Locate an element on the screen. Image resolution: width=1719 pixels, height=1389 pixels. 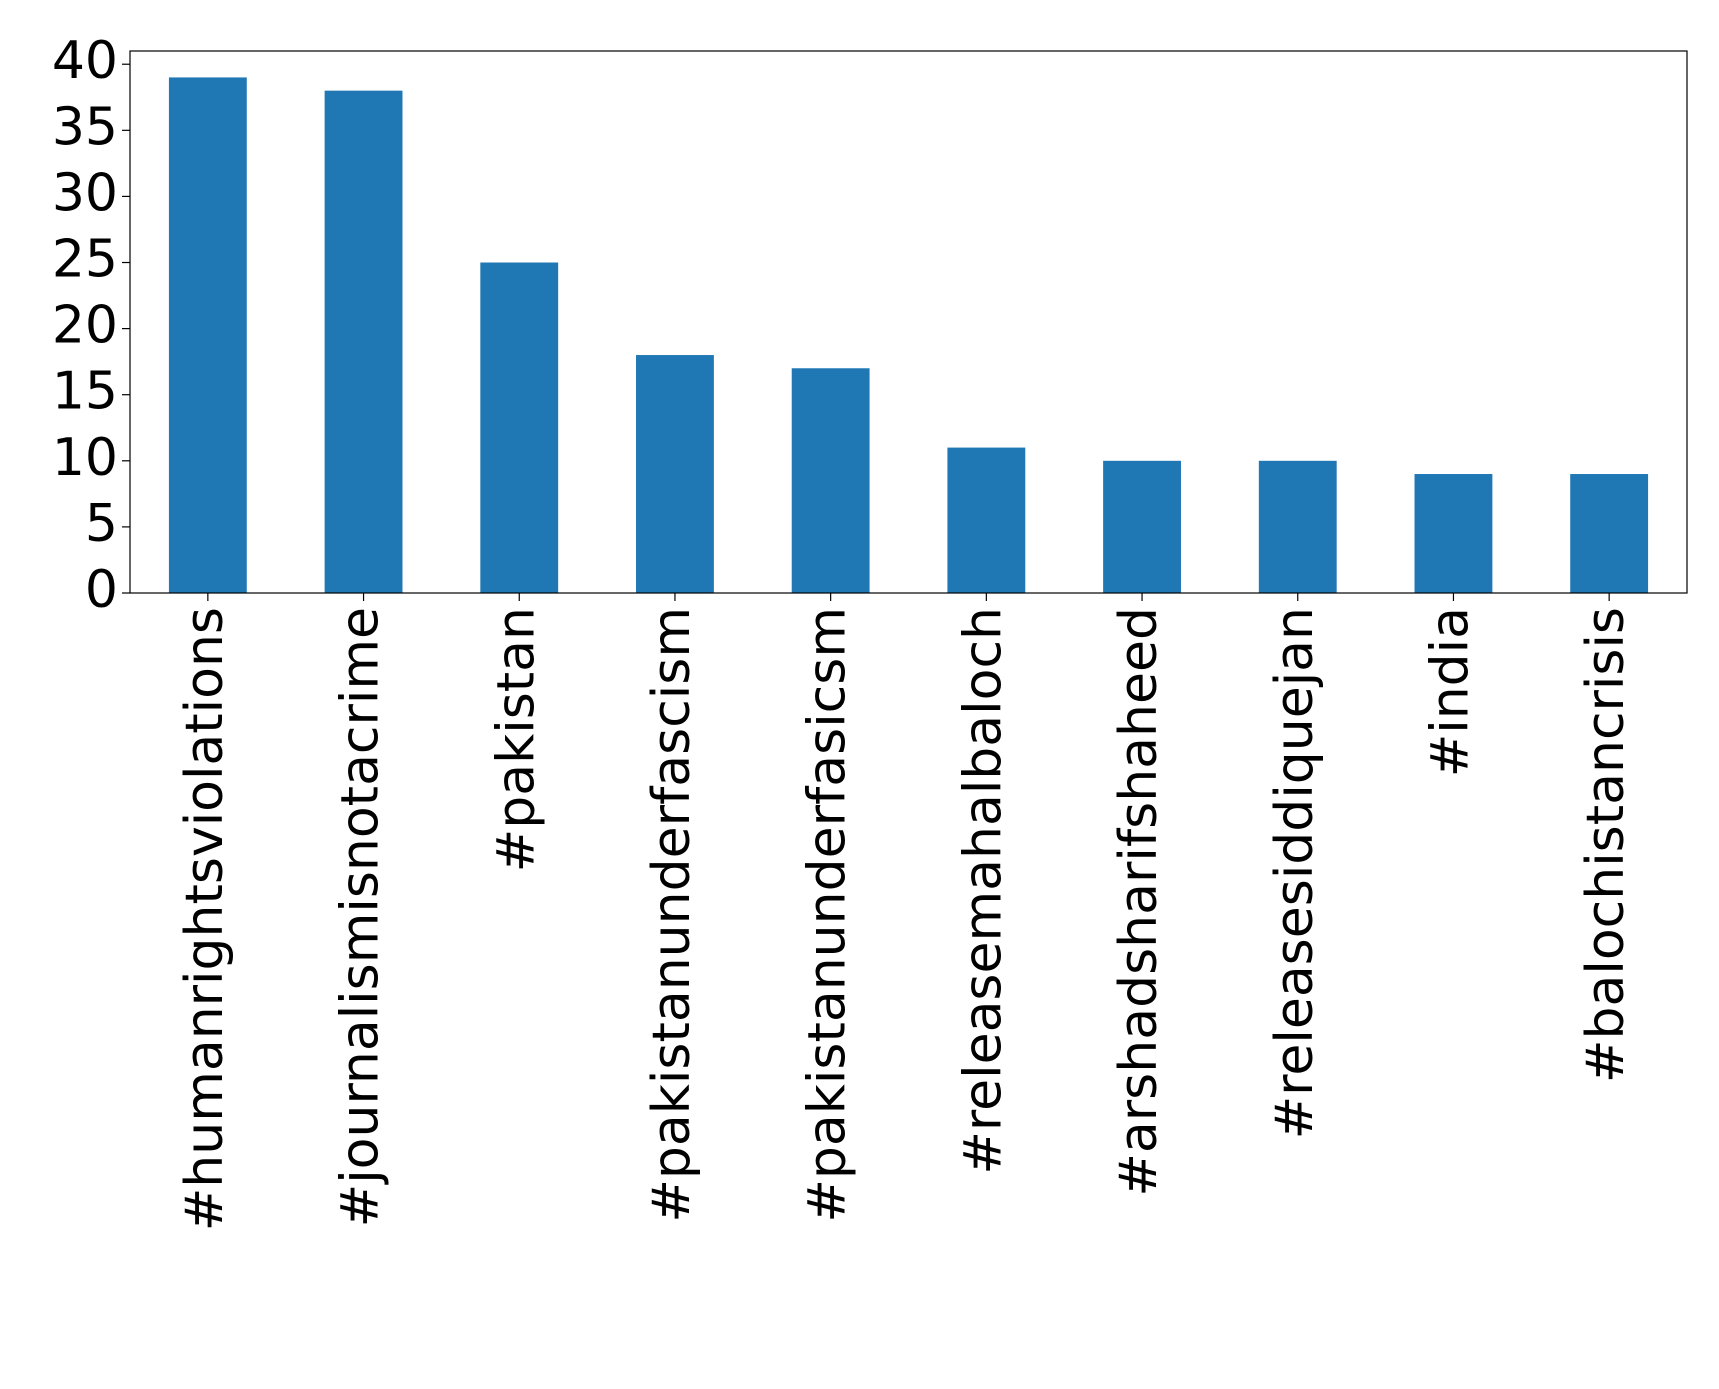
y-tick-label: 0 is located at coordinates (101, 590).